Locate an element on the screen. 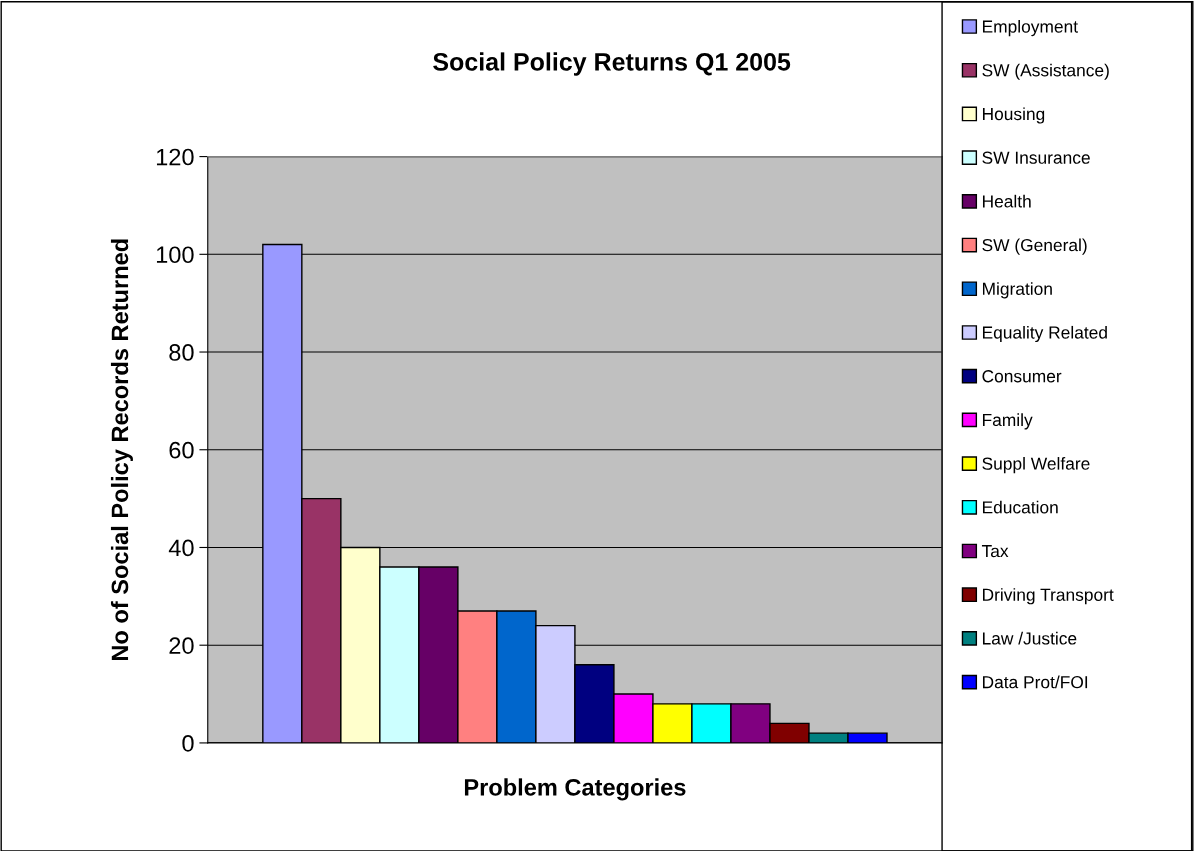  y-tick-label: 40 is located at coordinates (181, 548).